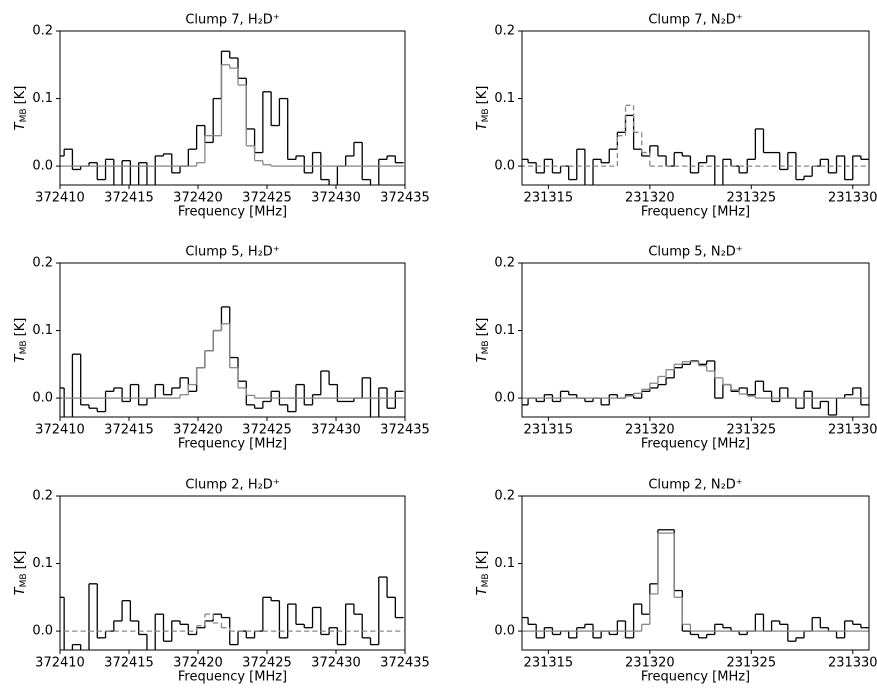  Describe the element at coordinates (232, 252) in the screenshot. I see `panel-title: Clump 5, H₂D⁺` at that location.